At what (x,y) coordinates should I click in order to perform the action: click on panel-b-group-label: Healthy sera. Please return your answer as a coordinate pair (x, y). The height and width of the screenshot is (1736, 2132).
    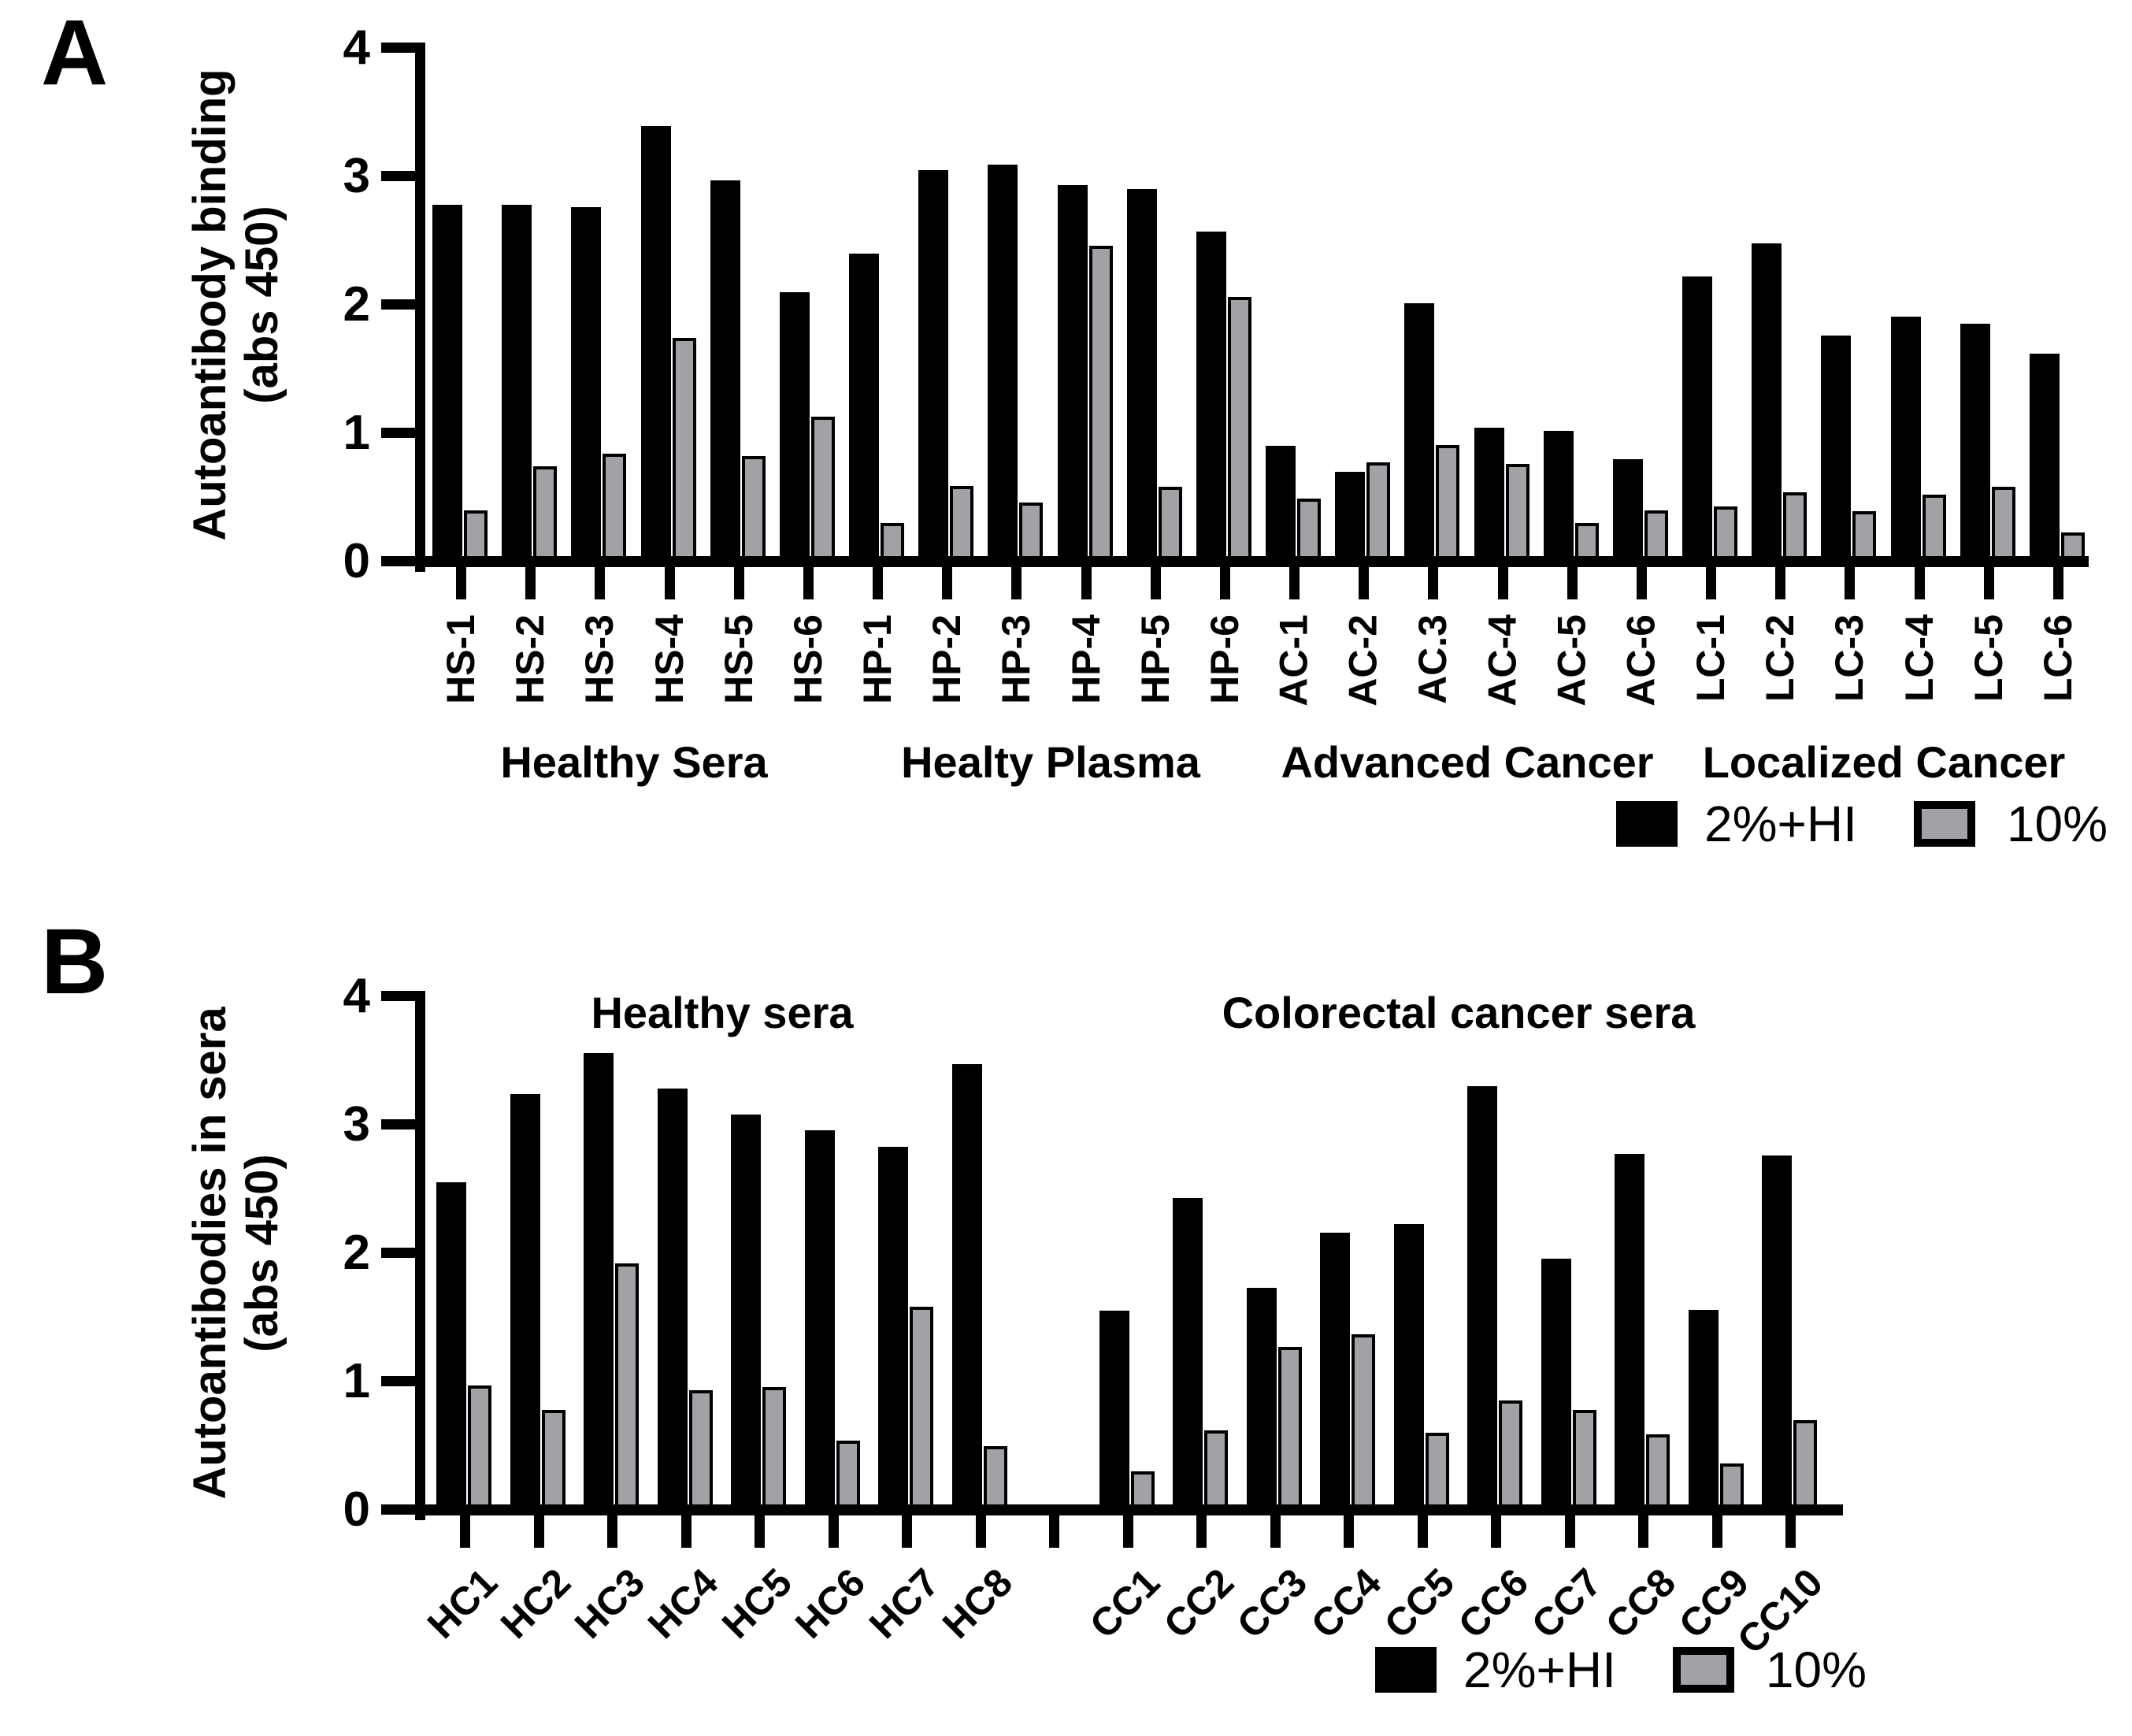
    Looking at the image, I should click on (722, 1012).